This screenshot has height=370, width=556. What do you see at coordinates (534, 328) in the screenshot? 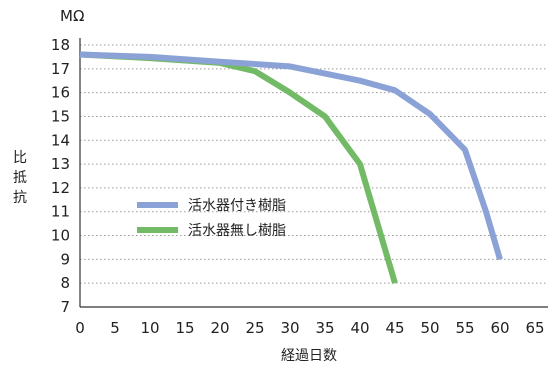
I see `x-tick-label: 65` at bounding box center [534, 328].